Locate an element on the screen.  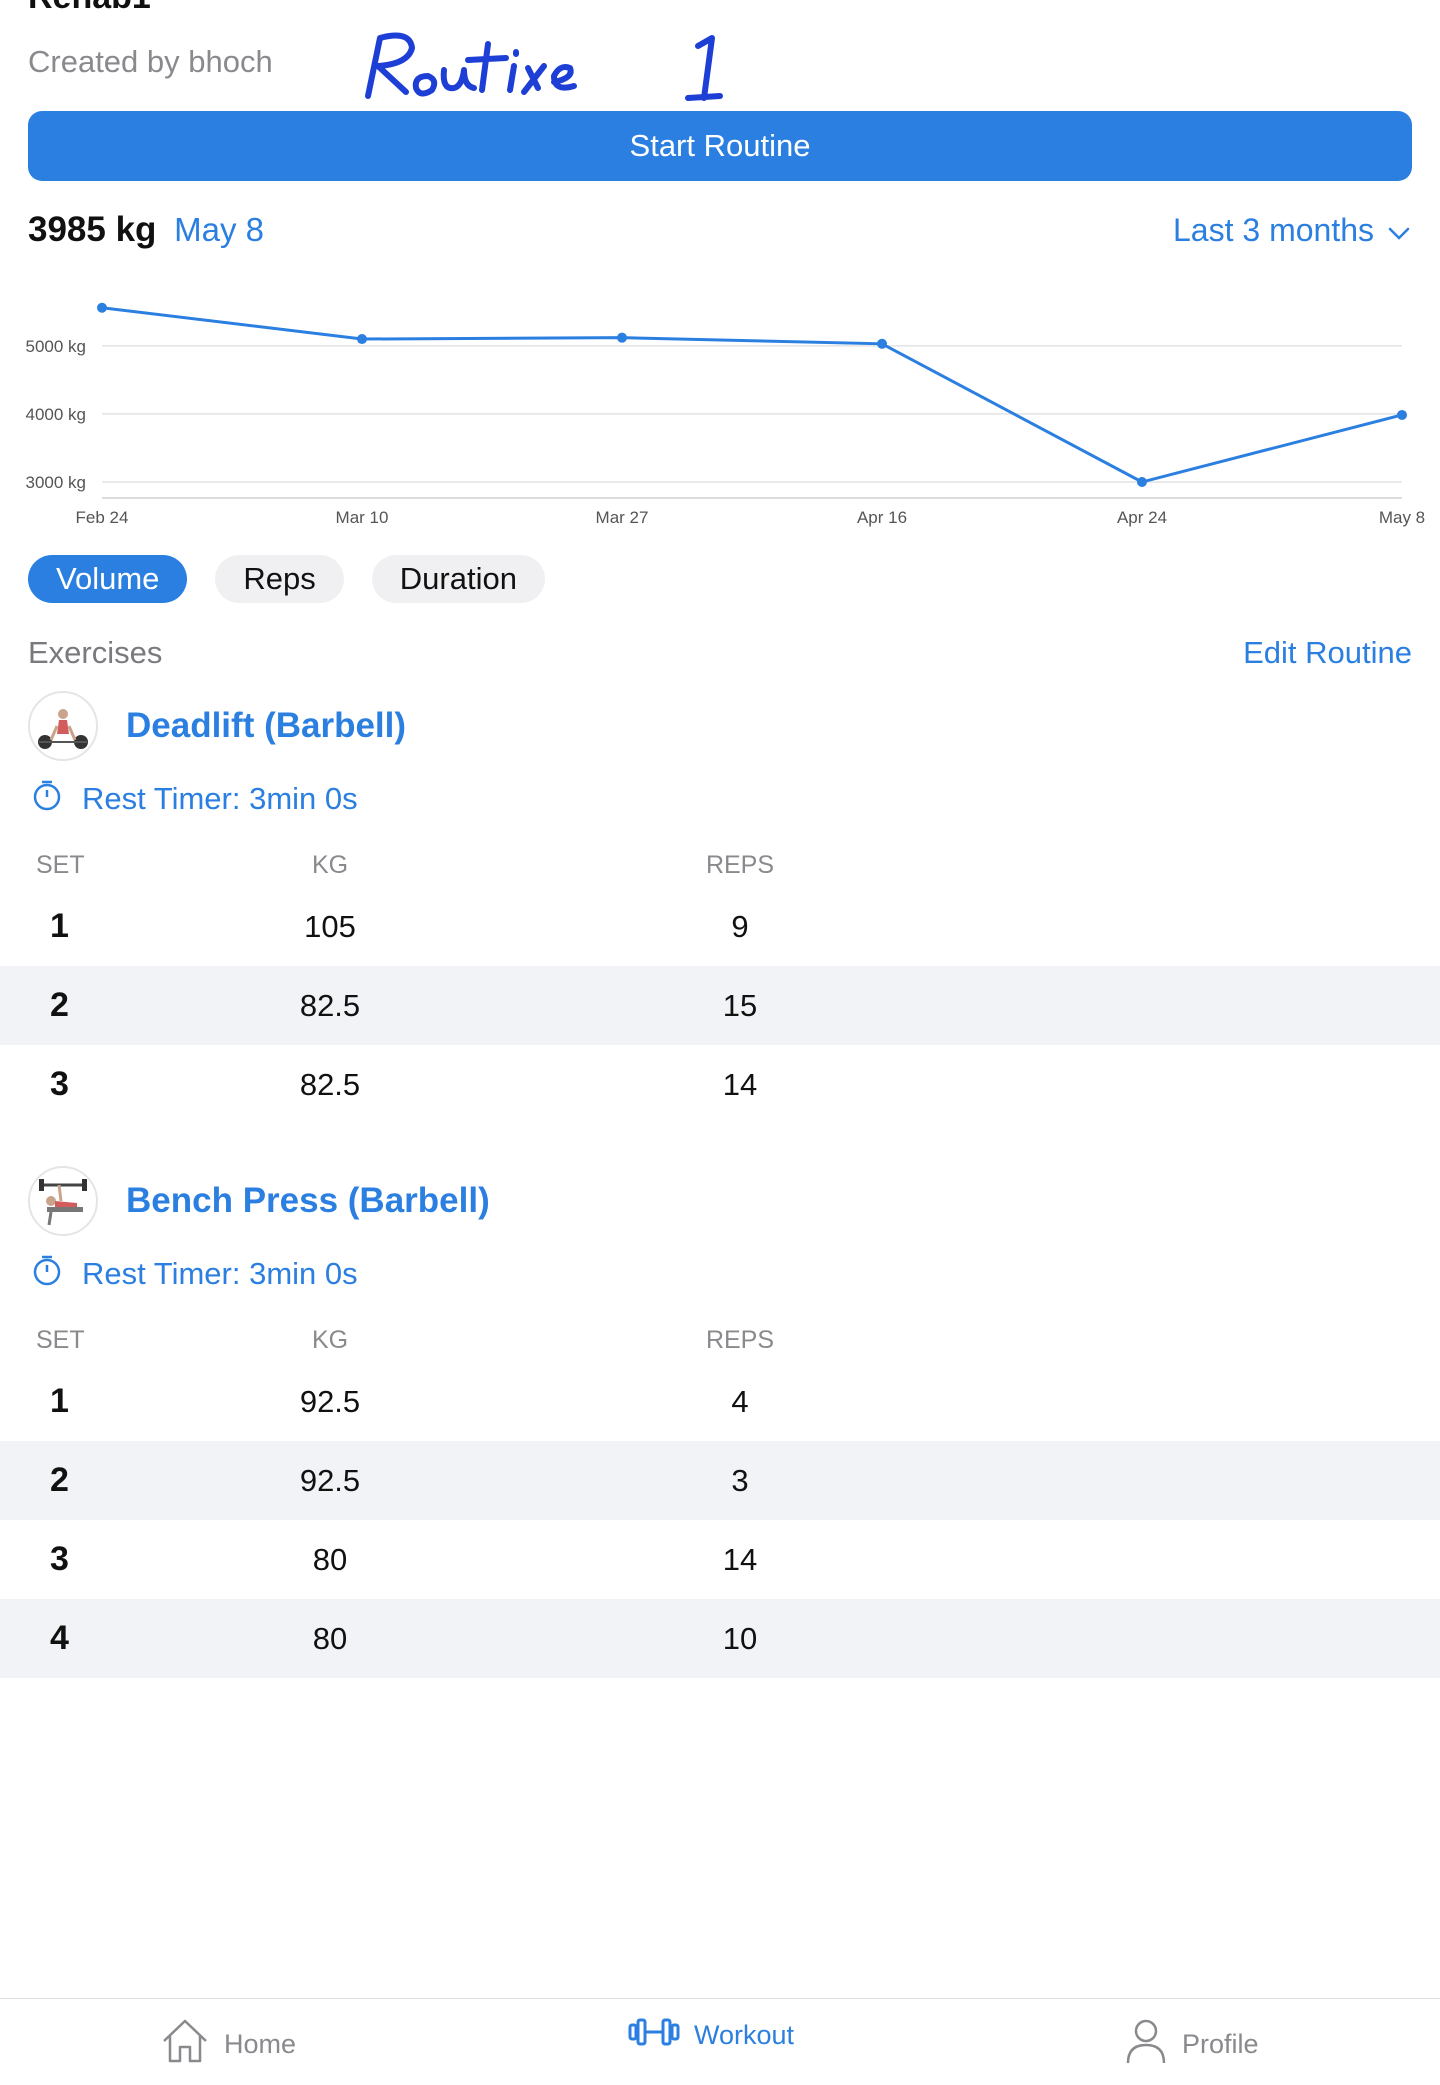
exercise-name: Bench Press (Barbell) is located at coordinates (308, 1200).